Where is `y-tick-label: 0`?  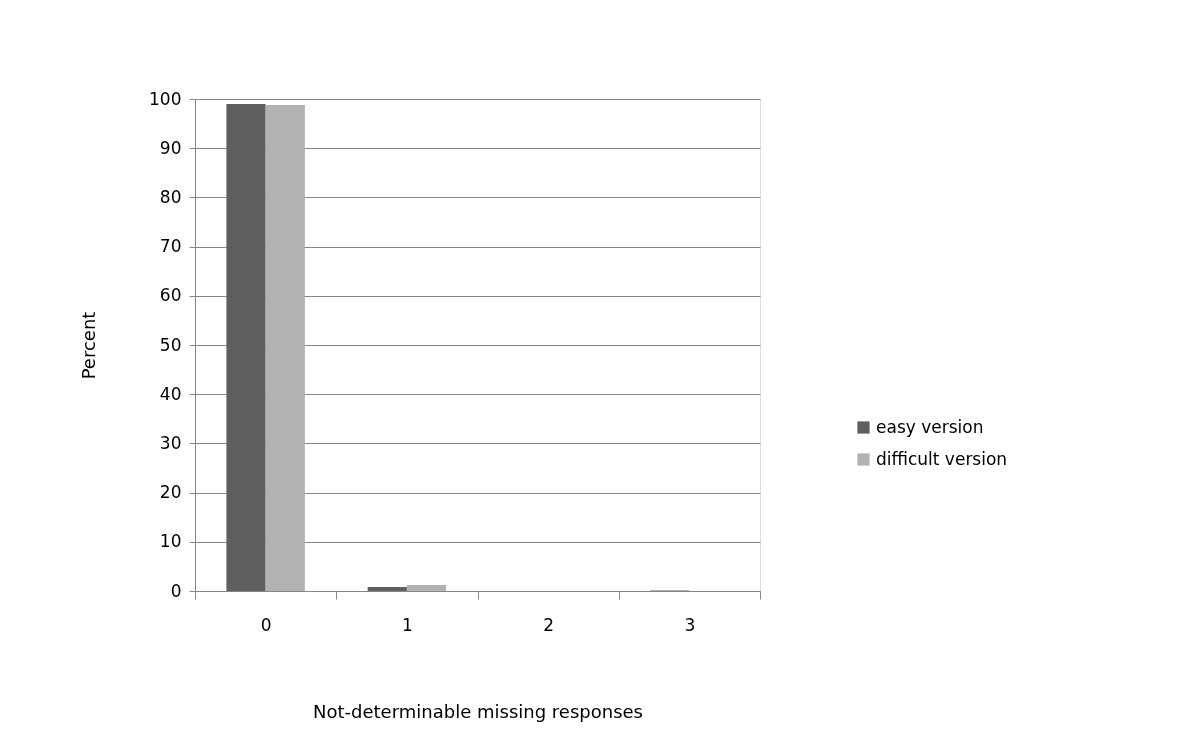
y-tick-label: 0 is located at coordinates (176, 590).